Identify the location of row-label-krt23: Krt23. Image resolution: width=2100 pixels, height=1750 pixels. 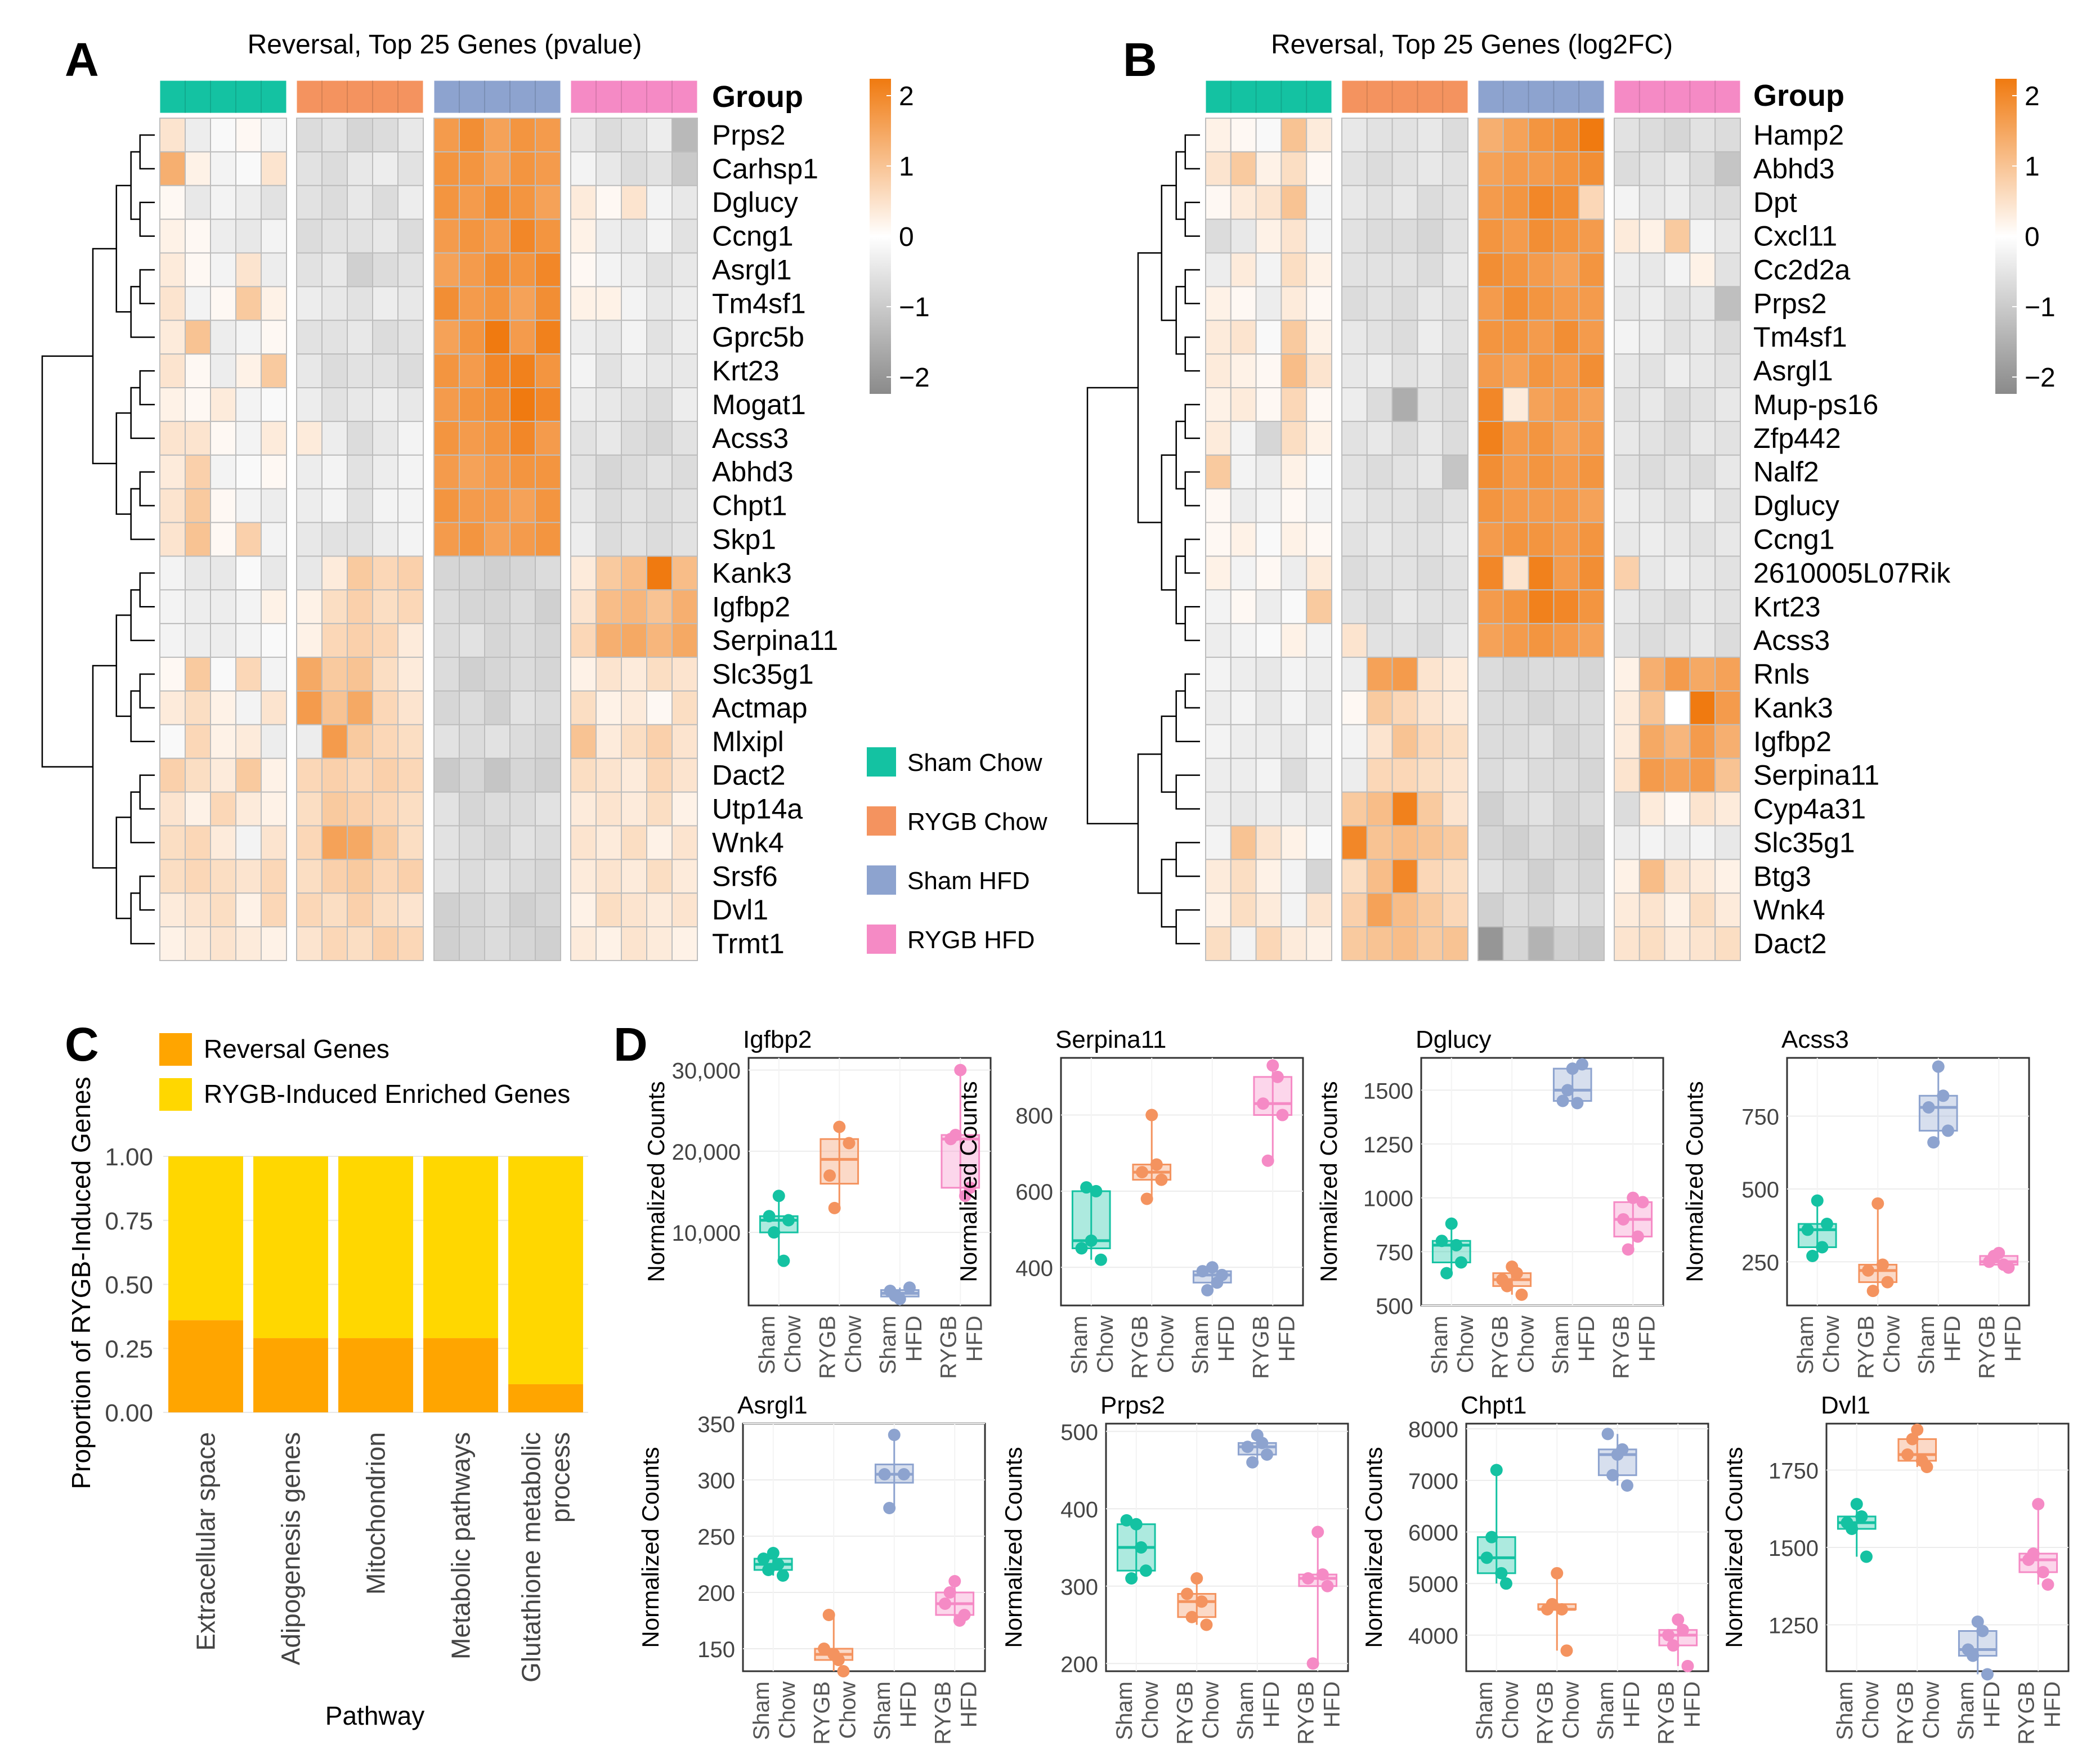
(746, 371).